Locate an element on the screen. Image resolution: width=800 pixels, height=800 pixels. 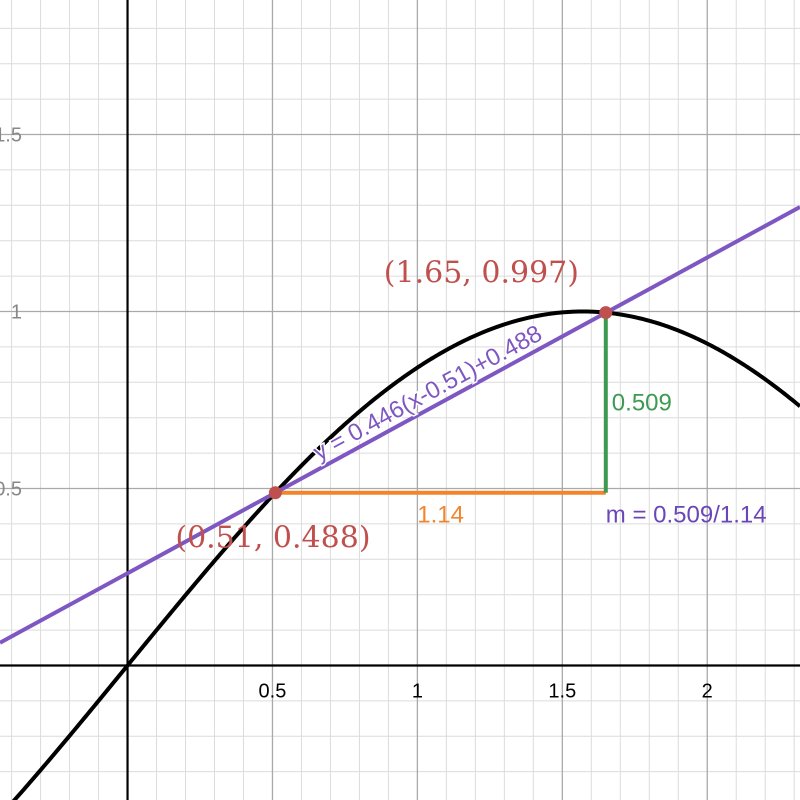
y-tick-label: 1.5 is located at coordinates (11, 136).